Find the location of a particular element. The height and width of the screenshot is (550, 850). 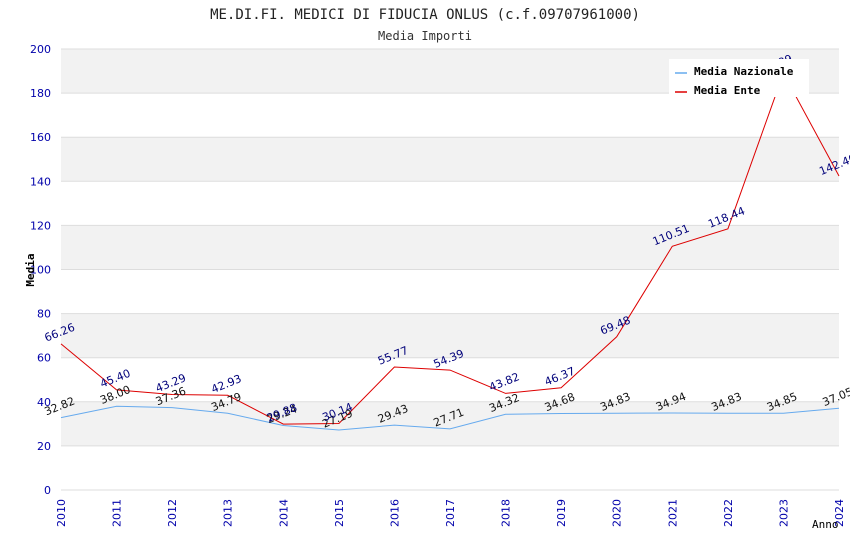

x-tick-label: 2013 is located at coordinates (228, 513).